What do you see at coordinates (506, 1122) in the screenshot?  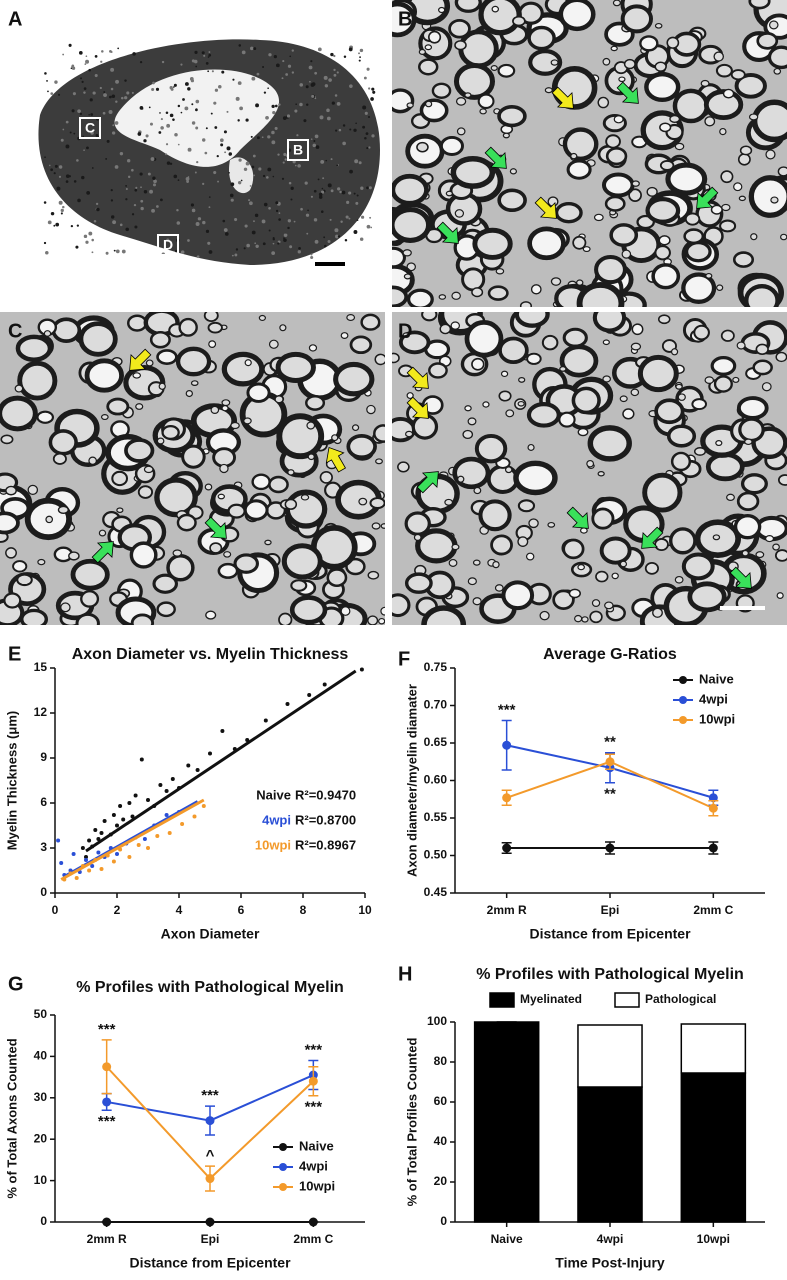 I see `bar-segment` at bounding box center [506, 1122].